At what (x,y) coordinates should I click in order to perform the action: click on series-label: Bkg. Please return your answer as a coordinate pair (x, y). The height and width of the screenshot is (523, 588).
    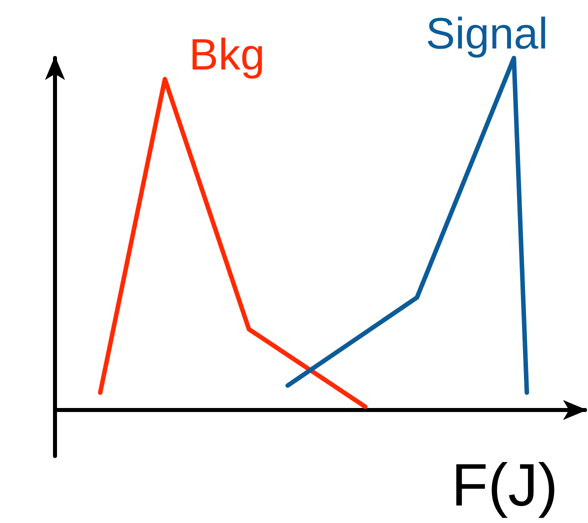
    Looking at the image, I should click on (226, 55).